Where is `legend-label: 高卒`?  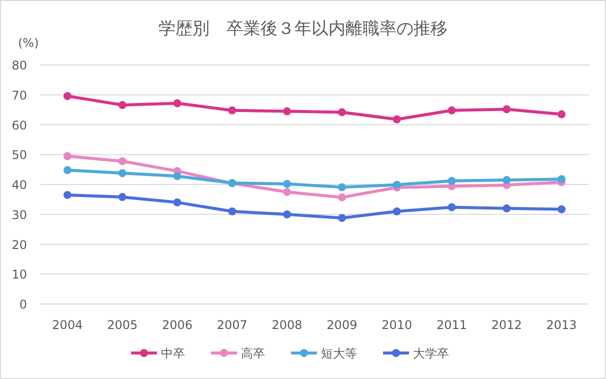
legend-label: 高卒 is located at coordinates (253, 353).